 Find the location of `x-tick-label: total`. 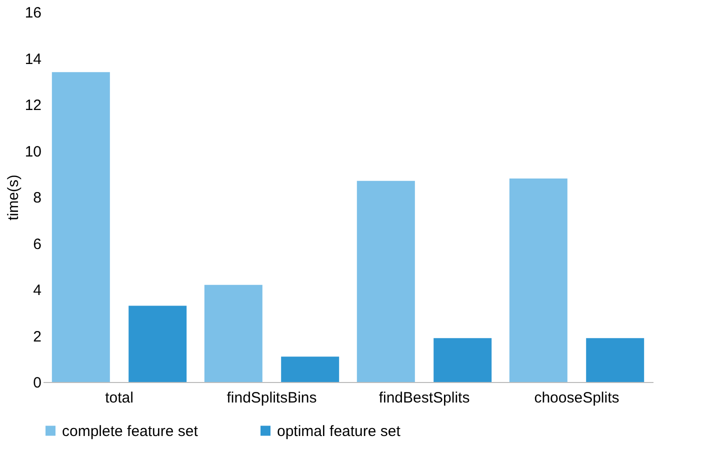

x-tick-label: total is located at coordinates (119, 398).